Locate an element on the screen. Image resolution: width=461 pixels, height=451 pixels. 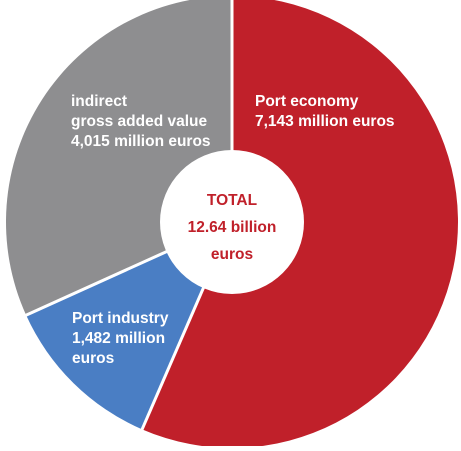
slice-label: Port economy 7,143 million euros is located at coordinates (325, 111).